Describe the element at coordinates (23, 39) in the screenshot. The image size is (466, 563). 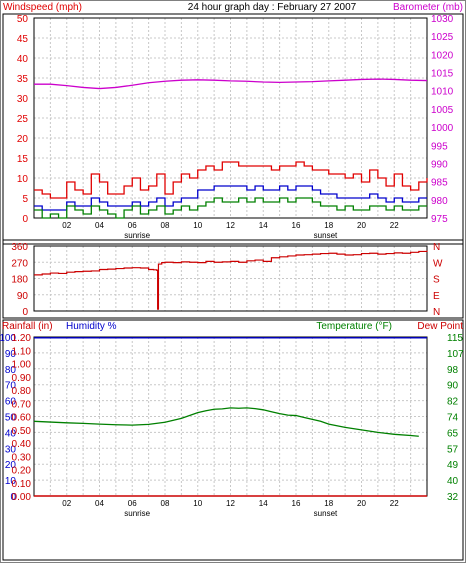
I see `windspeed-tick: 45` at that location.